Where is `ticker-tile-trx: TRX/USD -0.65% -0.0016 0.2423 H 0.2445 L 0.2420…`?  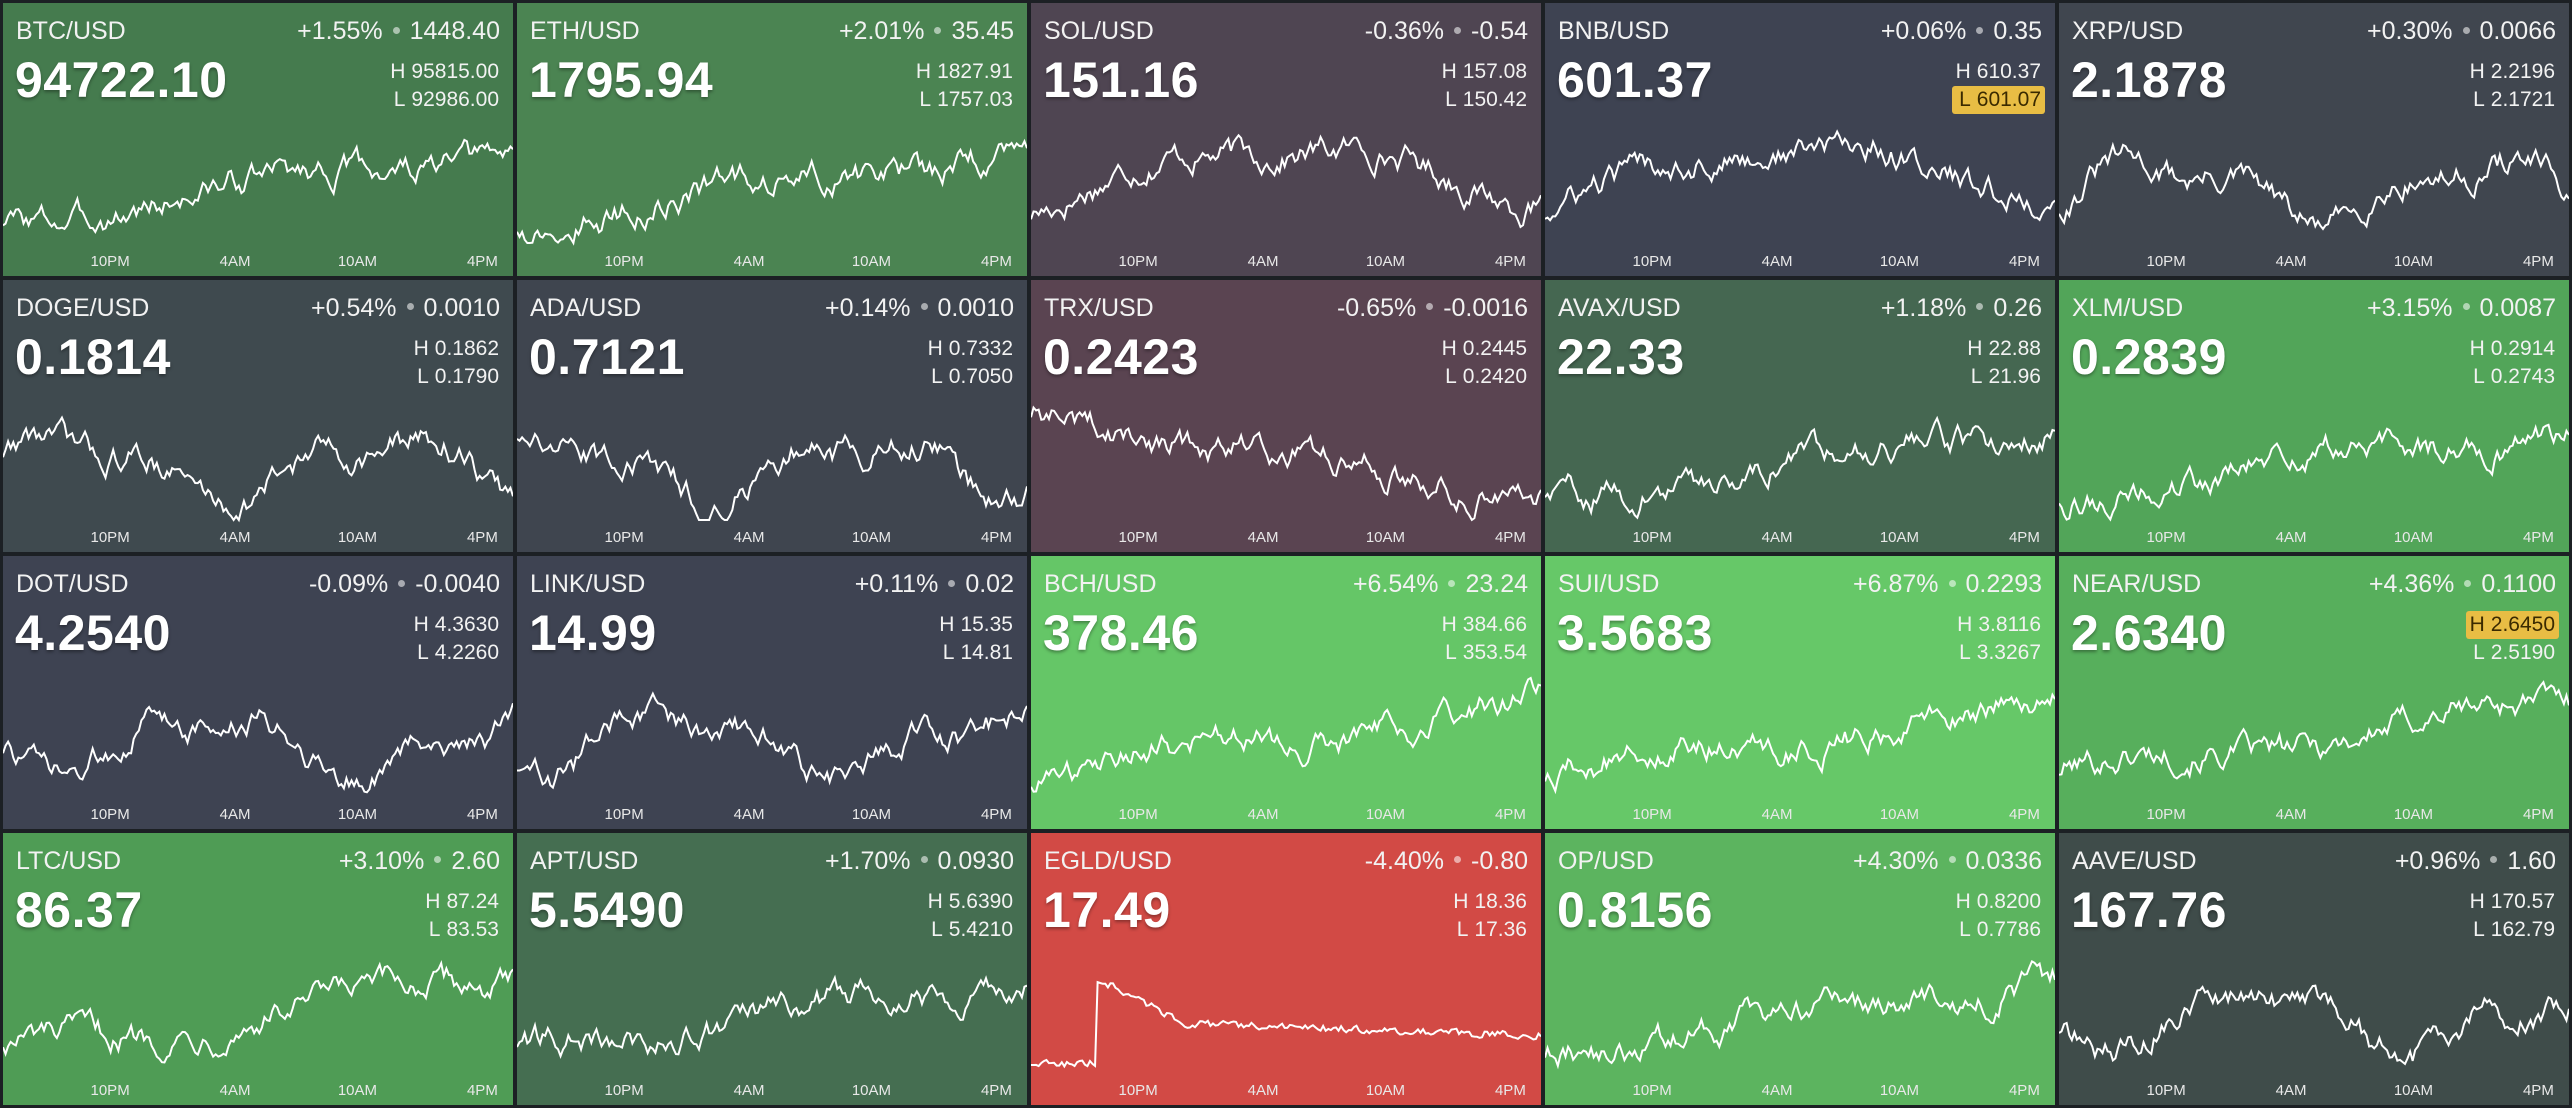 ticker-tile-trx: TRX/USD -0.65% -0.0016 0.2423 H 0.2445 L 0.2420… is located at coordinates (1286, 415).